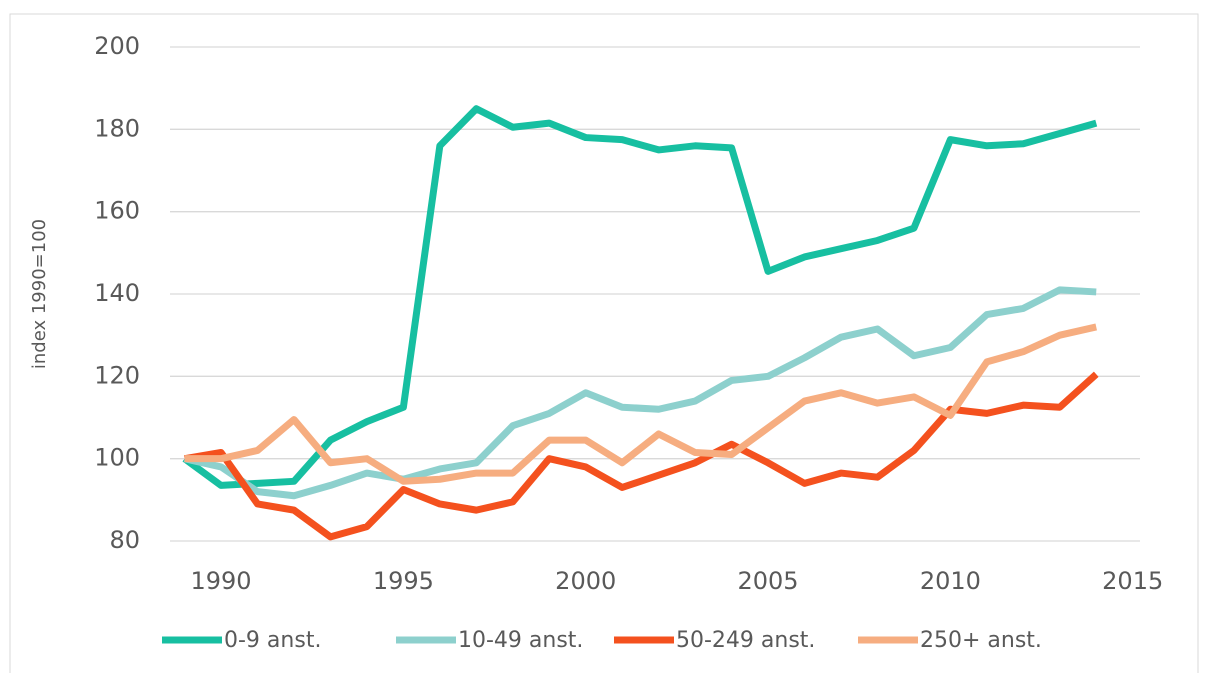  What do you see at coordinates (768, 581) in the screenshot?
I see `x-tick-label: 2005` at bounding box center [768, 581].